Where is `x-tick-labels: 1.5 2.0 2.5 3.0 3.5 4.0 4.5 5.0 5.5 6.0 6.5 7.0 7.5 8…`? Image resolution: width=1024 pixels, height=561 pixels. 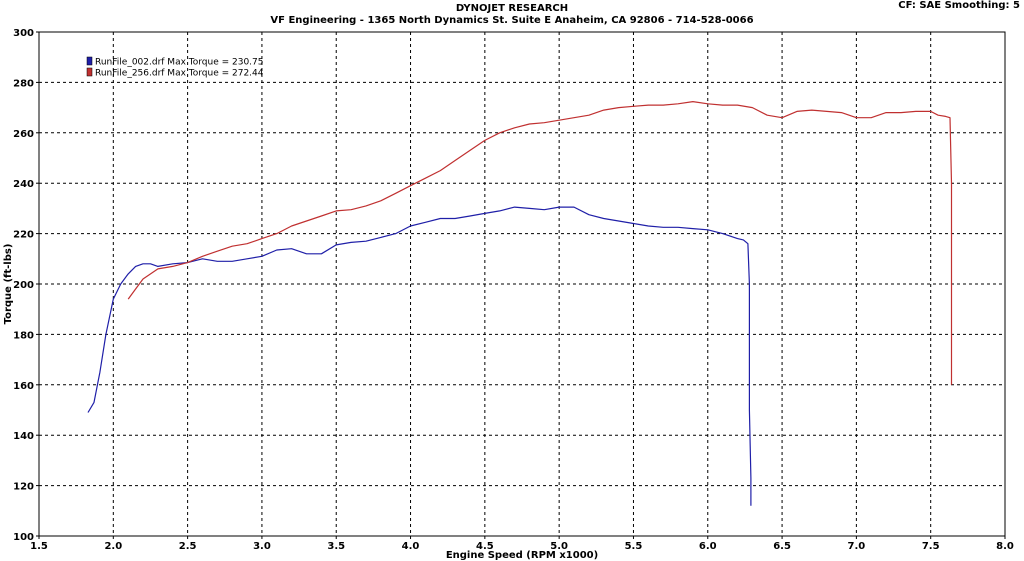 x-tick-labels: 1.5 2.0 2.5 3.0 3.5 4.0 4.5 5.0 5.5 6.0 6.5 7.0 7.5 8… is located at coordinates (522, 546).